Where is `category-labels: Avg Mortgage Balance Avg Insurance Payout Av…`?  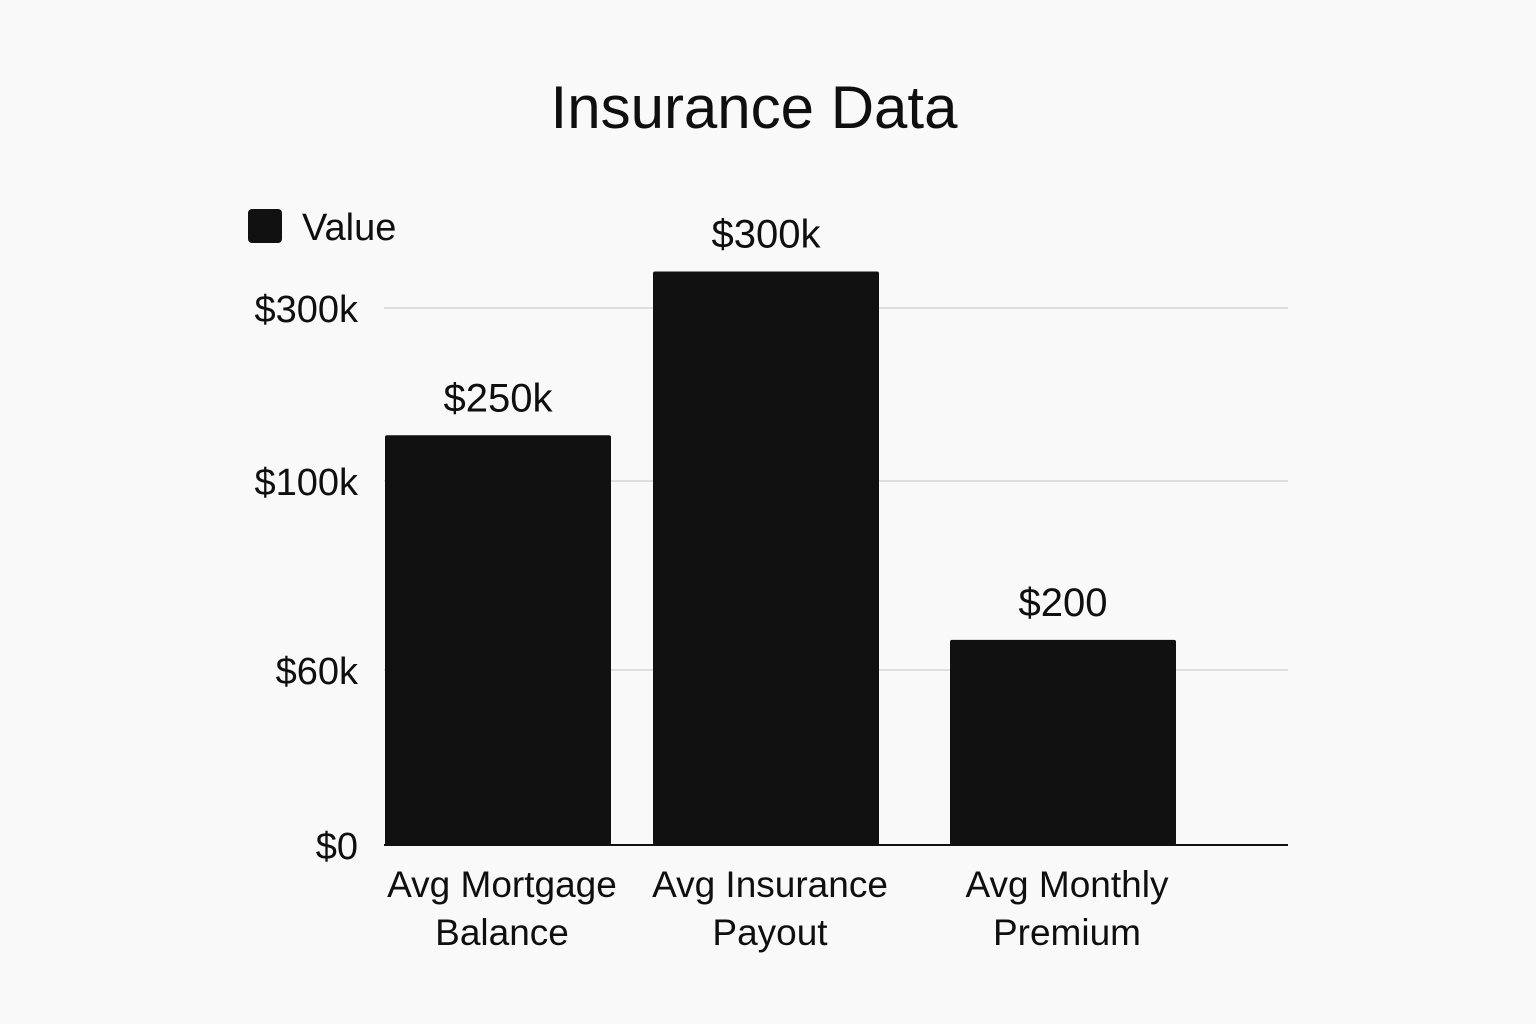 category-labels: Avg Mortgage Balance Avg Insurance Payout Av… is located at coordinates (778, 908).